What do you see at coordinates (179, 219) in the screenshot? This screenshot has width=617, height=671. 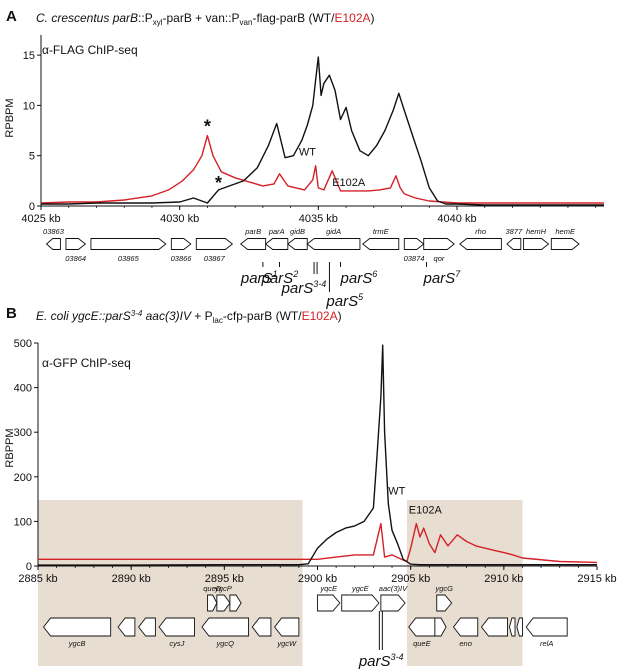 I see `panel-a-x-tick-label: 4030 kb` at bounding box center [179, 219].